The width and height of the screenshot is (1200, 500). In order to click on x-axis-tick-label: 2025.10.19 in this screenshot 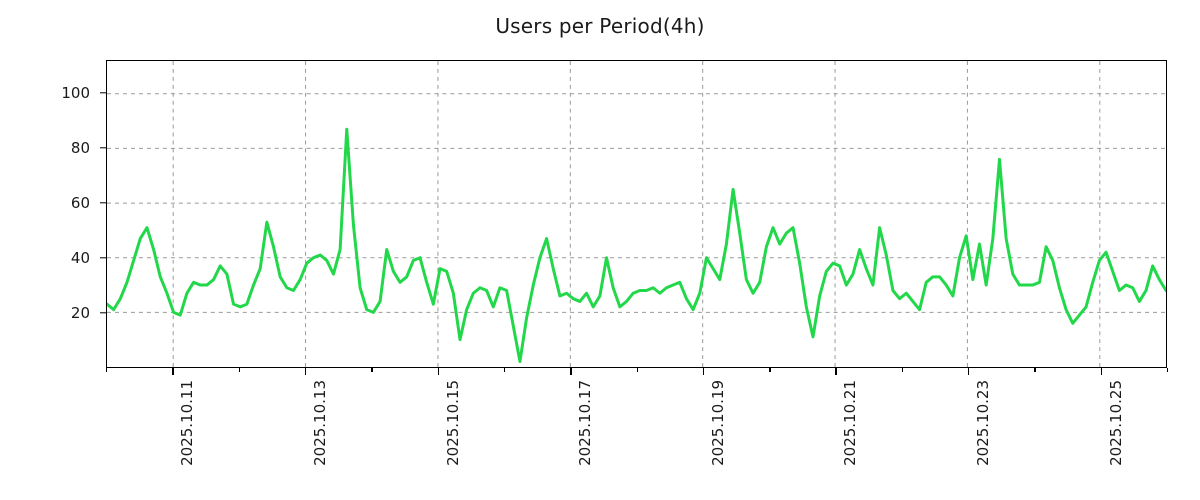, I will do `click(717, 423)`.